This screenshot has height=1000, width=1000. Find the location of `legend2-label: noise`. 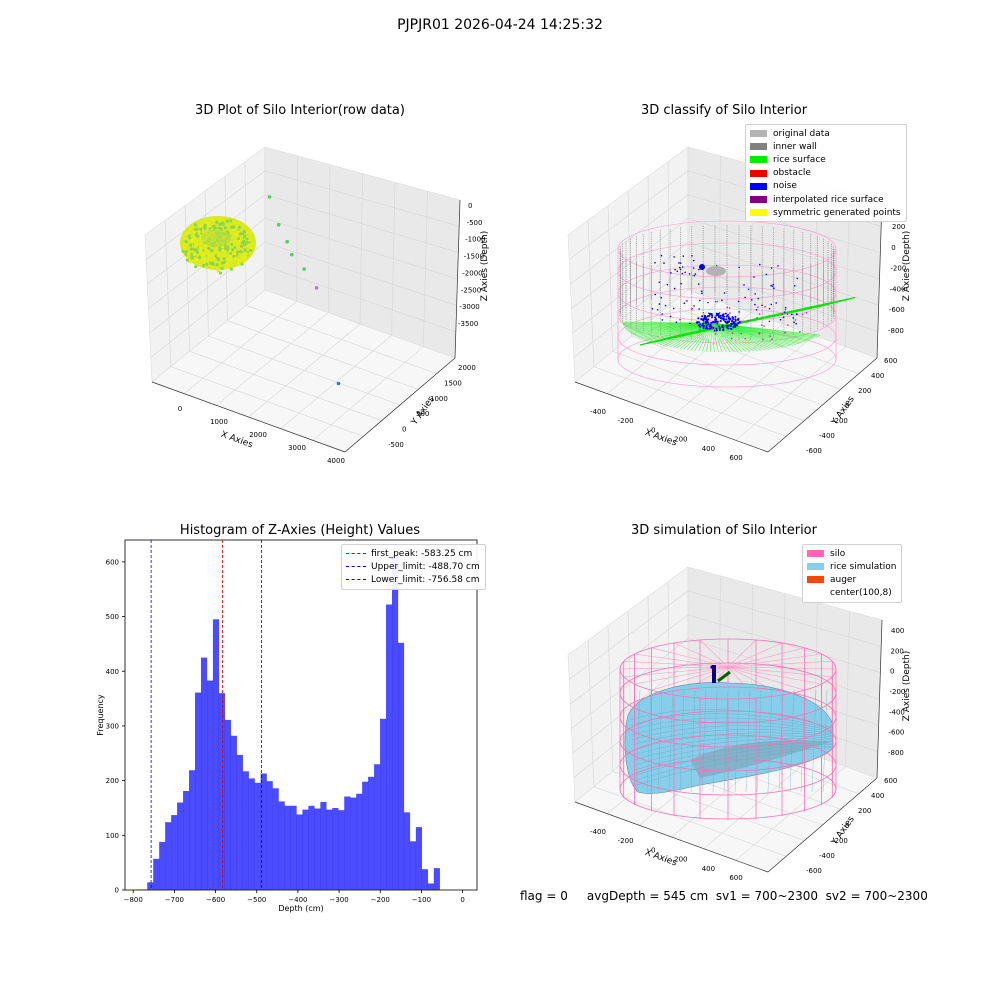

legend2-label: noise is located at coordinates (785, 186).